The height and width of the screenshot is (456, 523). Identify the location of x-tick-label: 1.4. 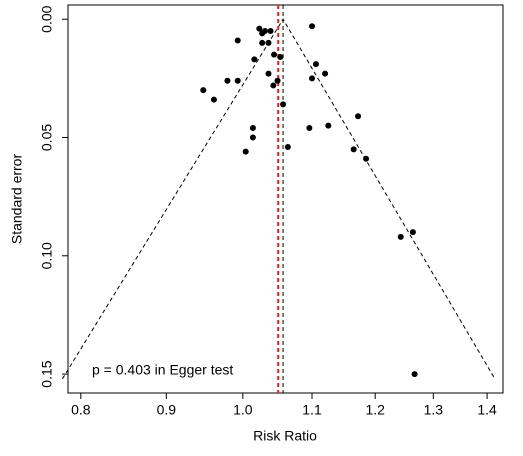
(487, 410).